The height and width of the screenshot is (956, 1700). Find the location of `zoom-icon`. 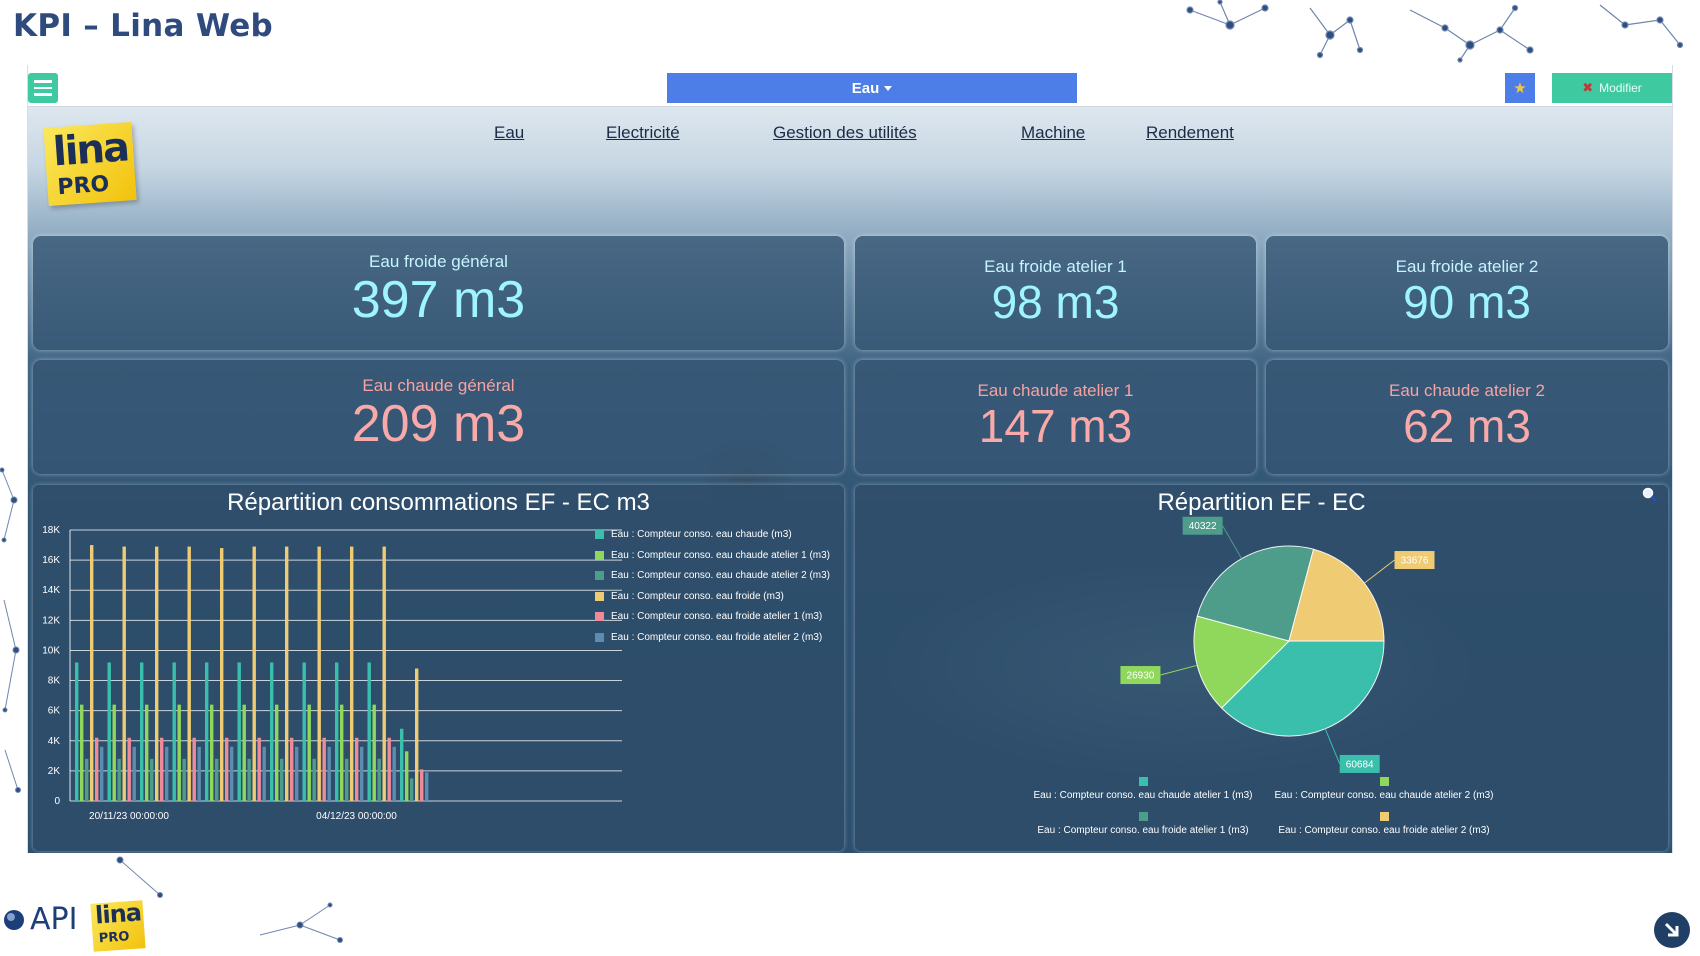

zoom-icon is located at coordinates (1650, 495).